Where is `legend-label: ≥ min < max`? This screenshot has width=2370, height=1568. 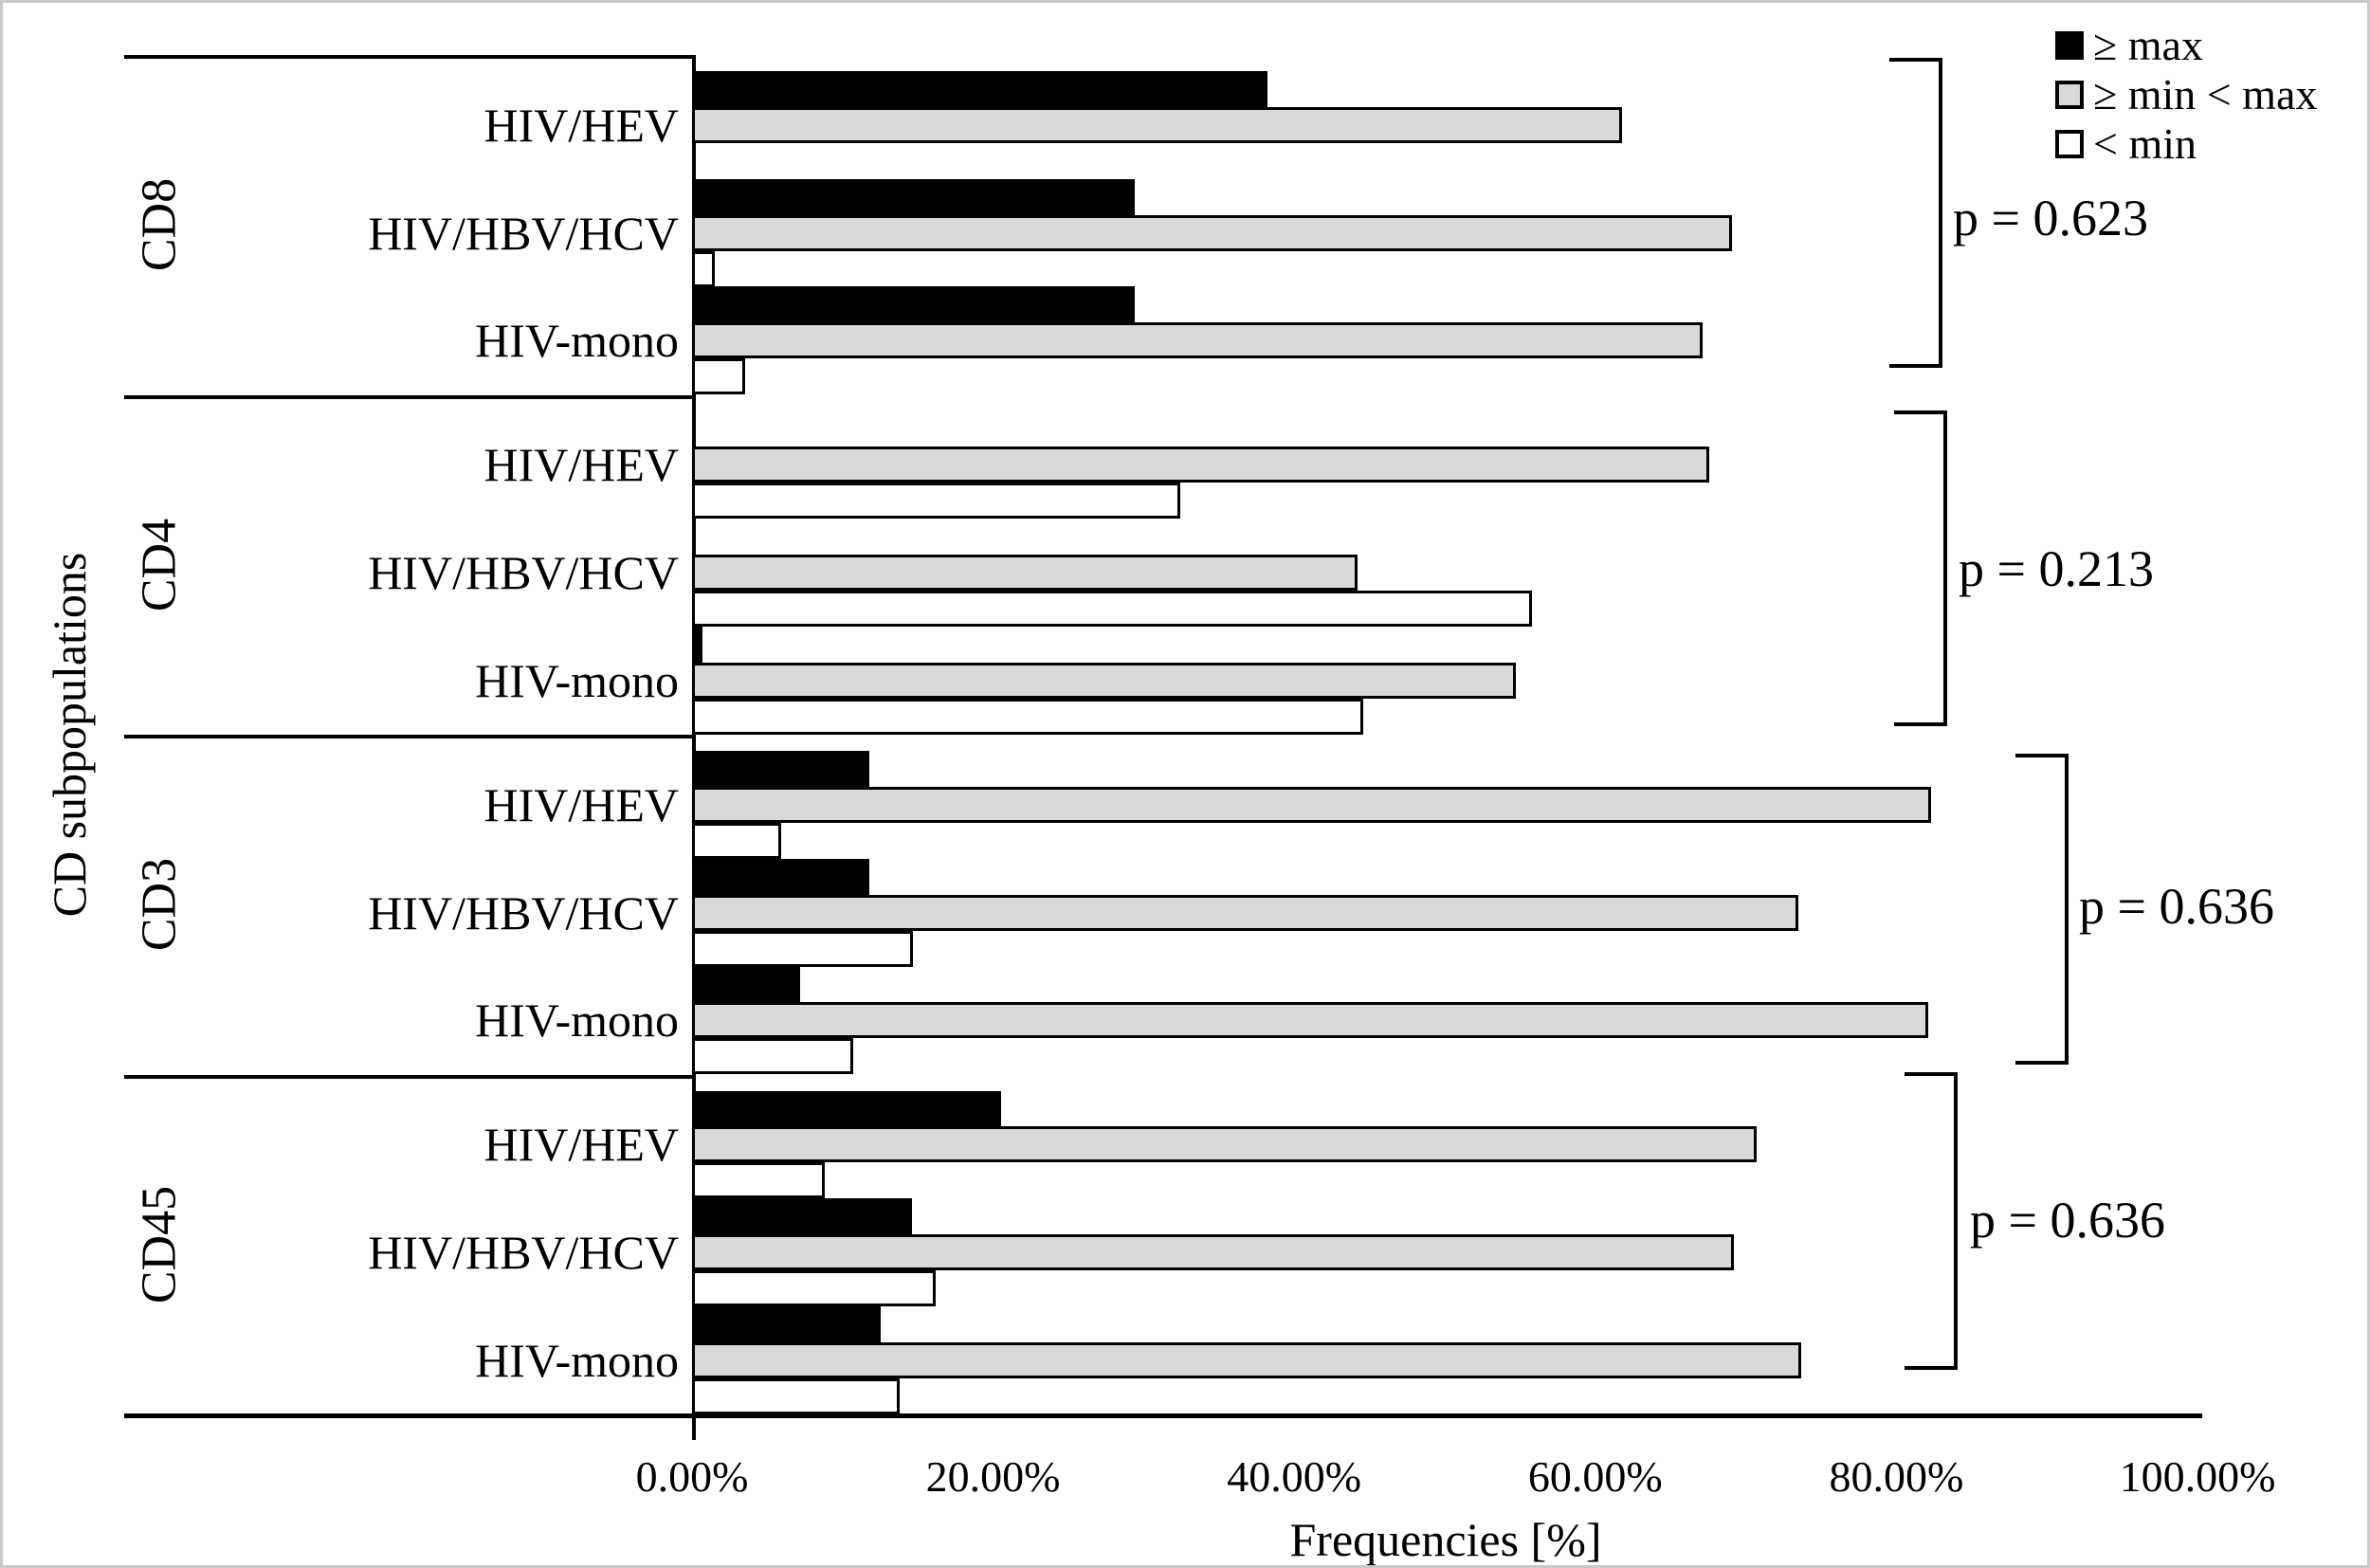
legend-label: ≥ min < max is located at coordinates (2205, 94).